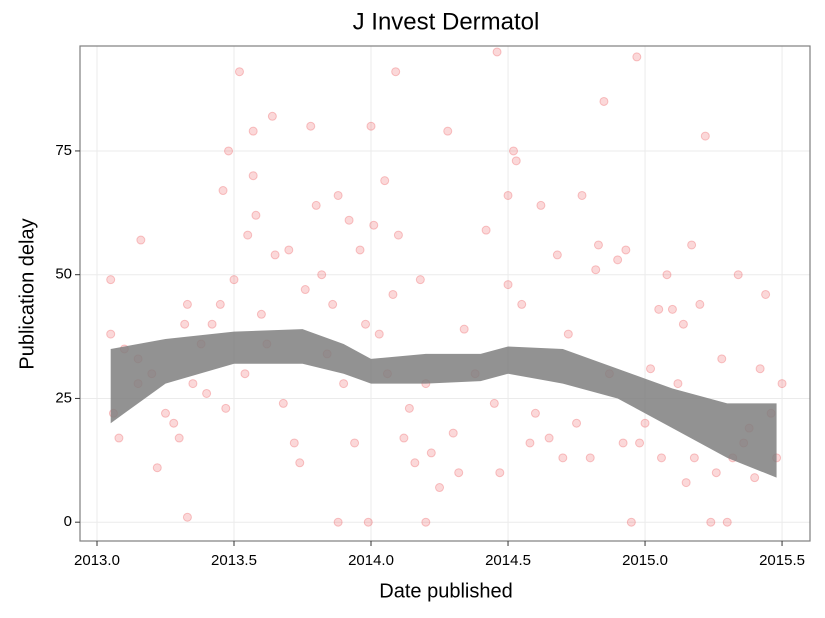 This screenshot has height=618, width=825. I want to click on x-tick-label: 2014.5, so click(508, 560).